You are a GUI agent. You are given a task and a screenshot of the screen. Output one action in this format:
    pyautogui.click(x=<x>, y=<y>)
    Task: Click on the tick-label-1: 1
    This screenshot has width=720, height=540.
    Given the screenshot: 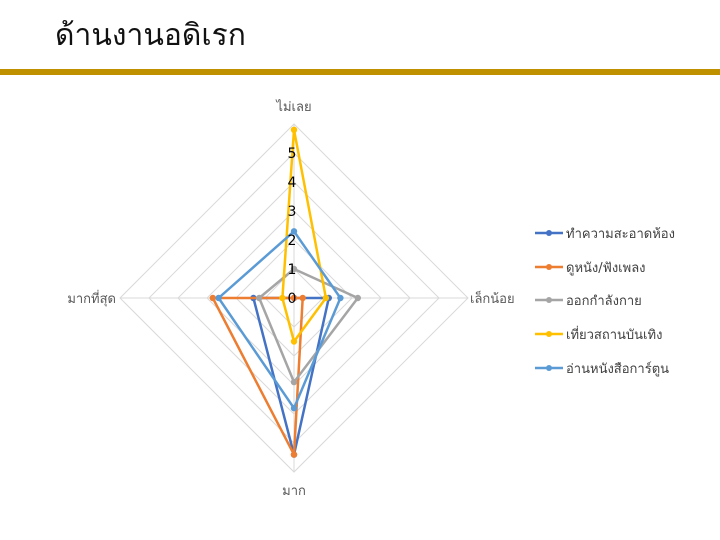 What is the action you would take?
    pyautogui.click(x=292, y=270)
    